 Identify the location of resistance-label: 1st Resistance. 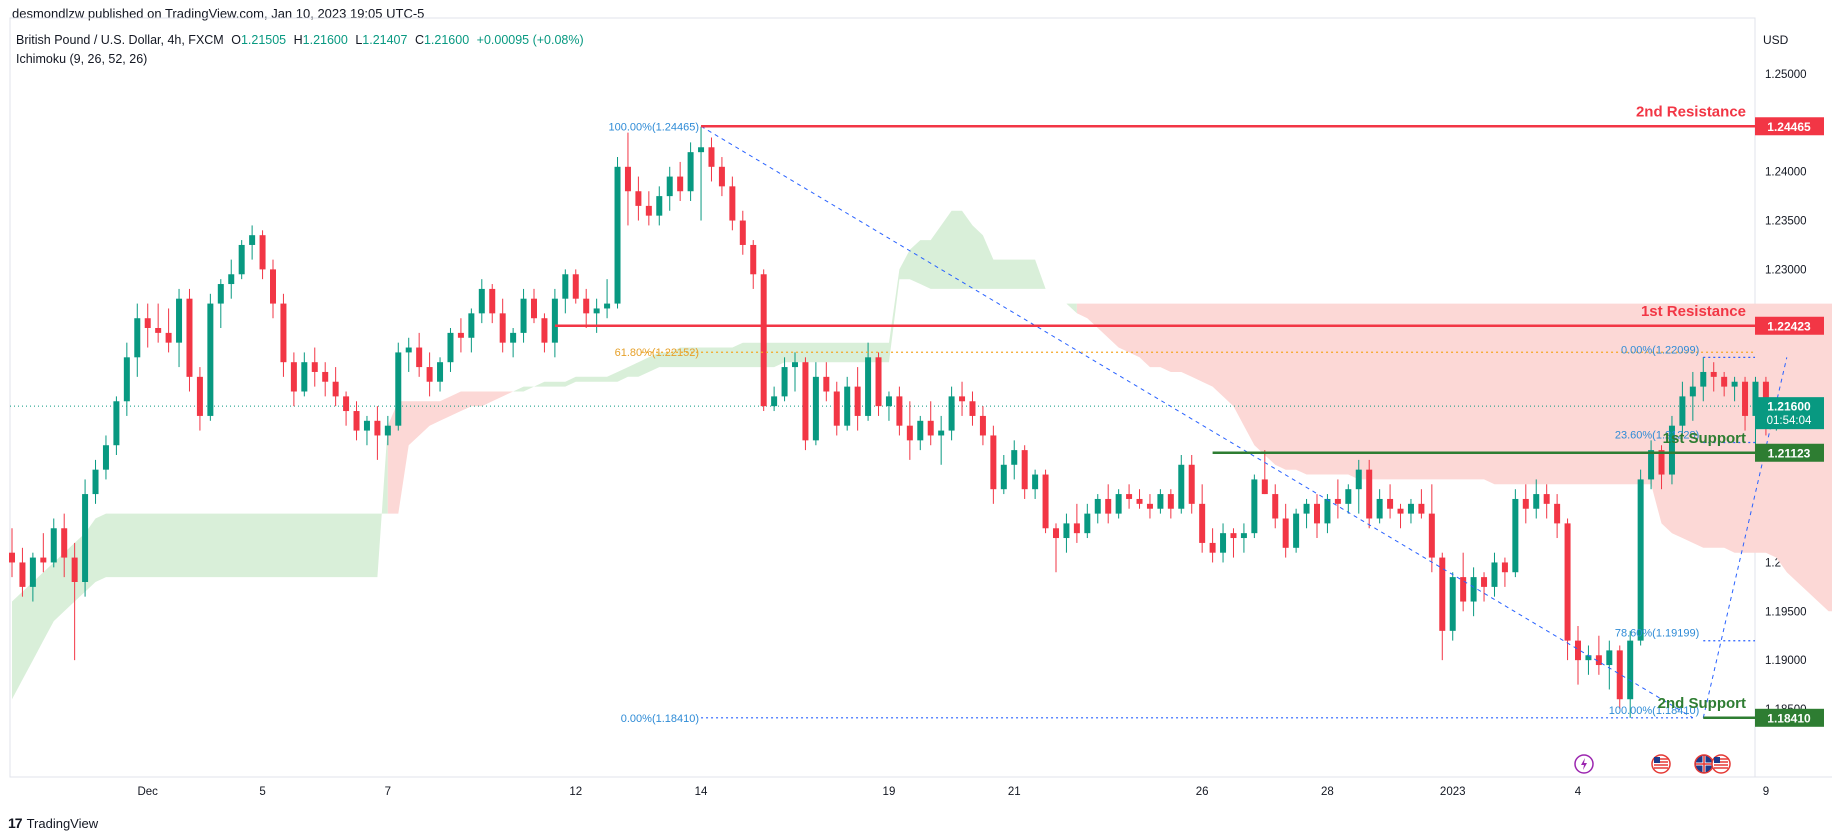
(1693, 311).